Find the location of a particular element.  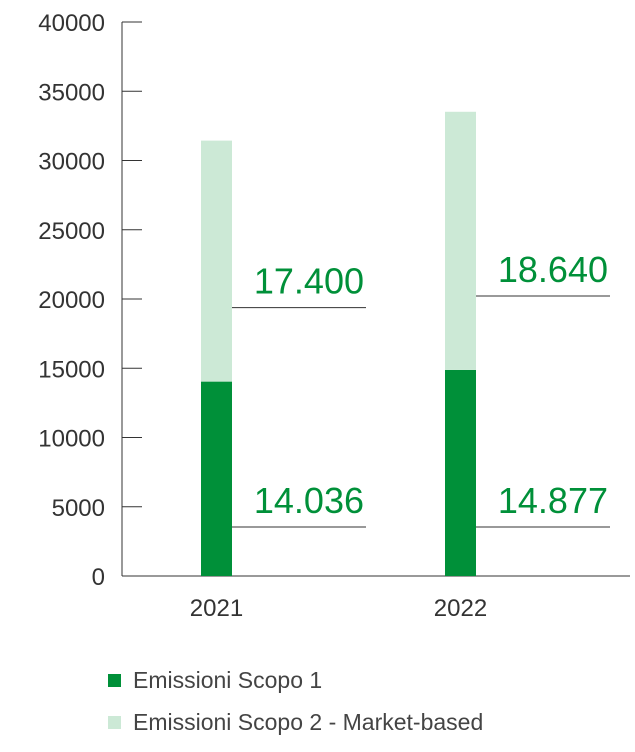

y-axis-ticks: 0 5000 10000 15000 20000 25000 30000 35000 40000 is located at coordinates (90, 300).